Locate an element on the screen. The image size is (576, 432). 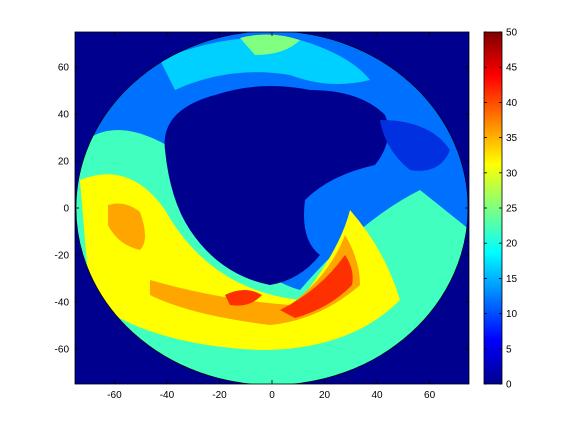
y-tick-label: -40 is located at coordinates (62, 302).